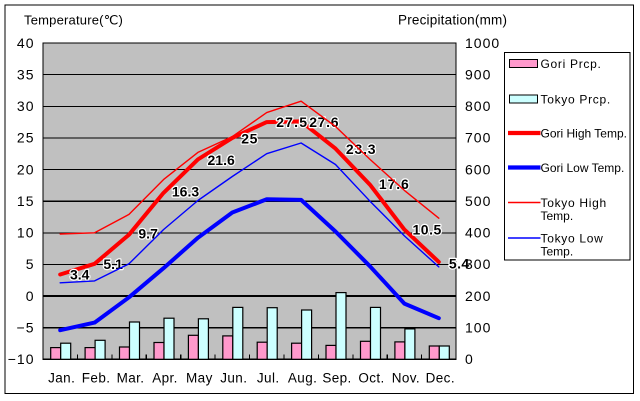  I want to click on svg-text: 5.4, so click(459, 264).